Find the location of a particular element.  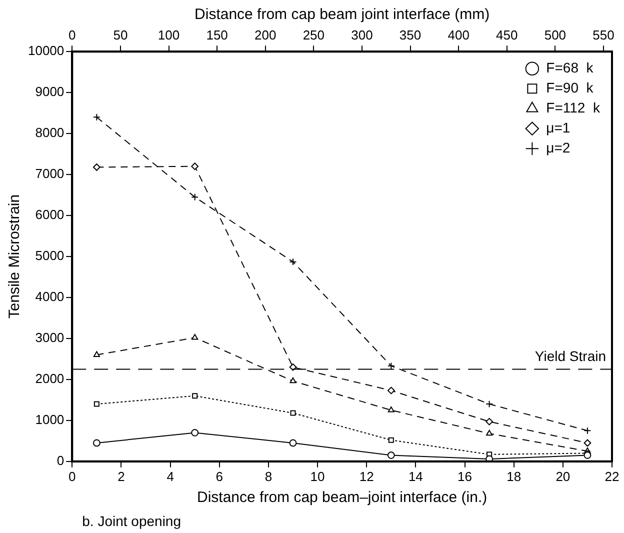

x-tick-label: 22 is located at coordinates (612, 476).